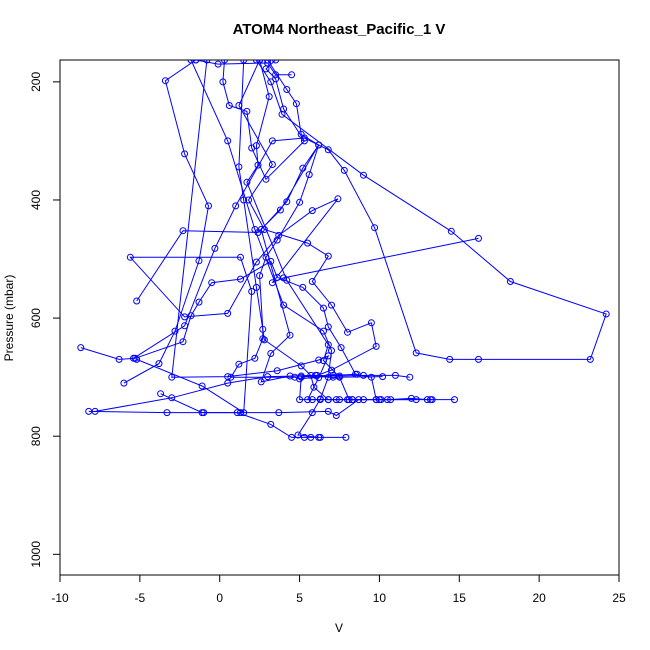  I want to click on x-tick-label: 15, so click(460, 598).